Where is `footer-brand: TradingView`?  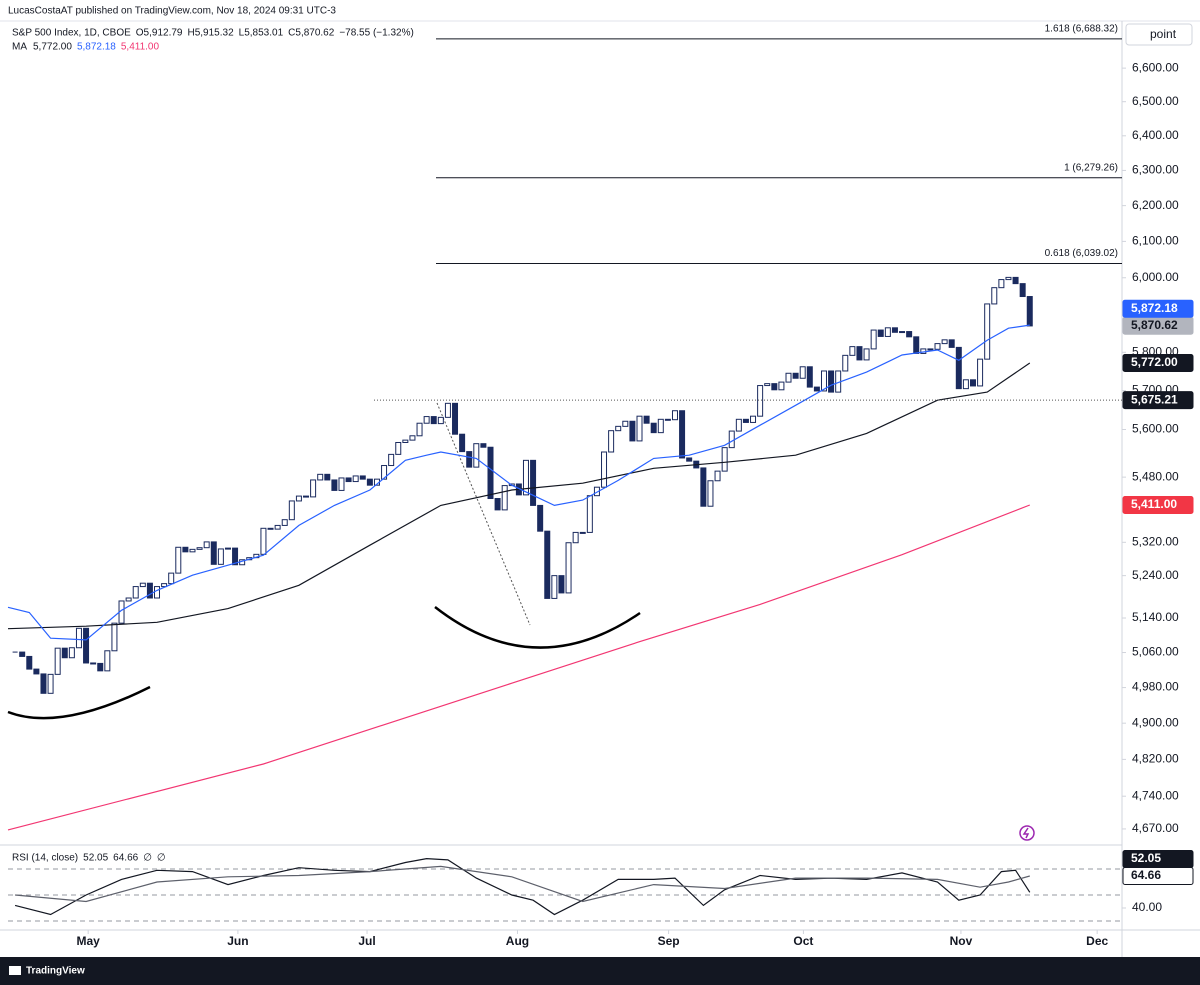 footer-brand: TradingView is located at coordinates (55, 971).